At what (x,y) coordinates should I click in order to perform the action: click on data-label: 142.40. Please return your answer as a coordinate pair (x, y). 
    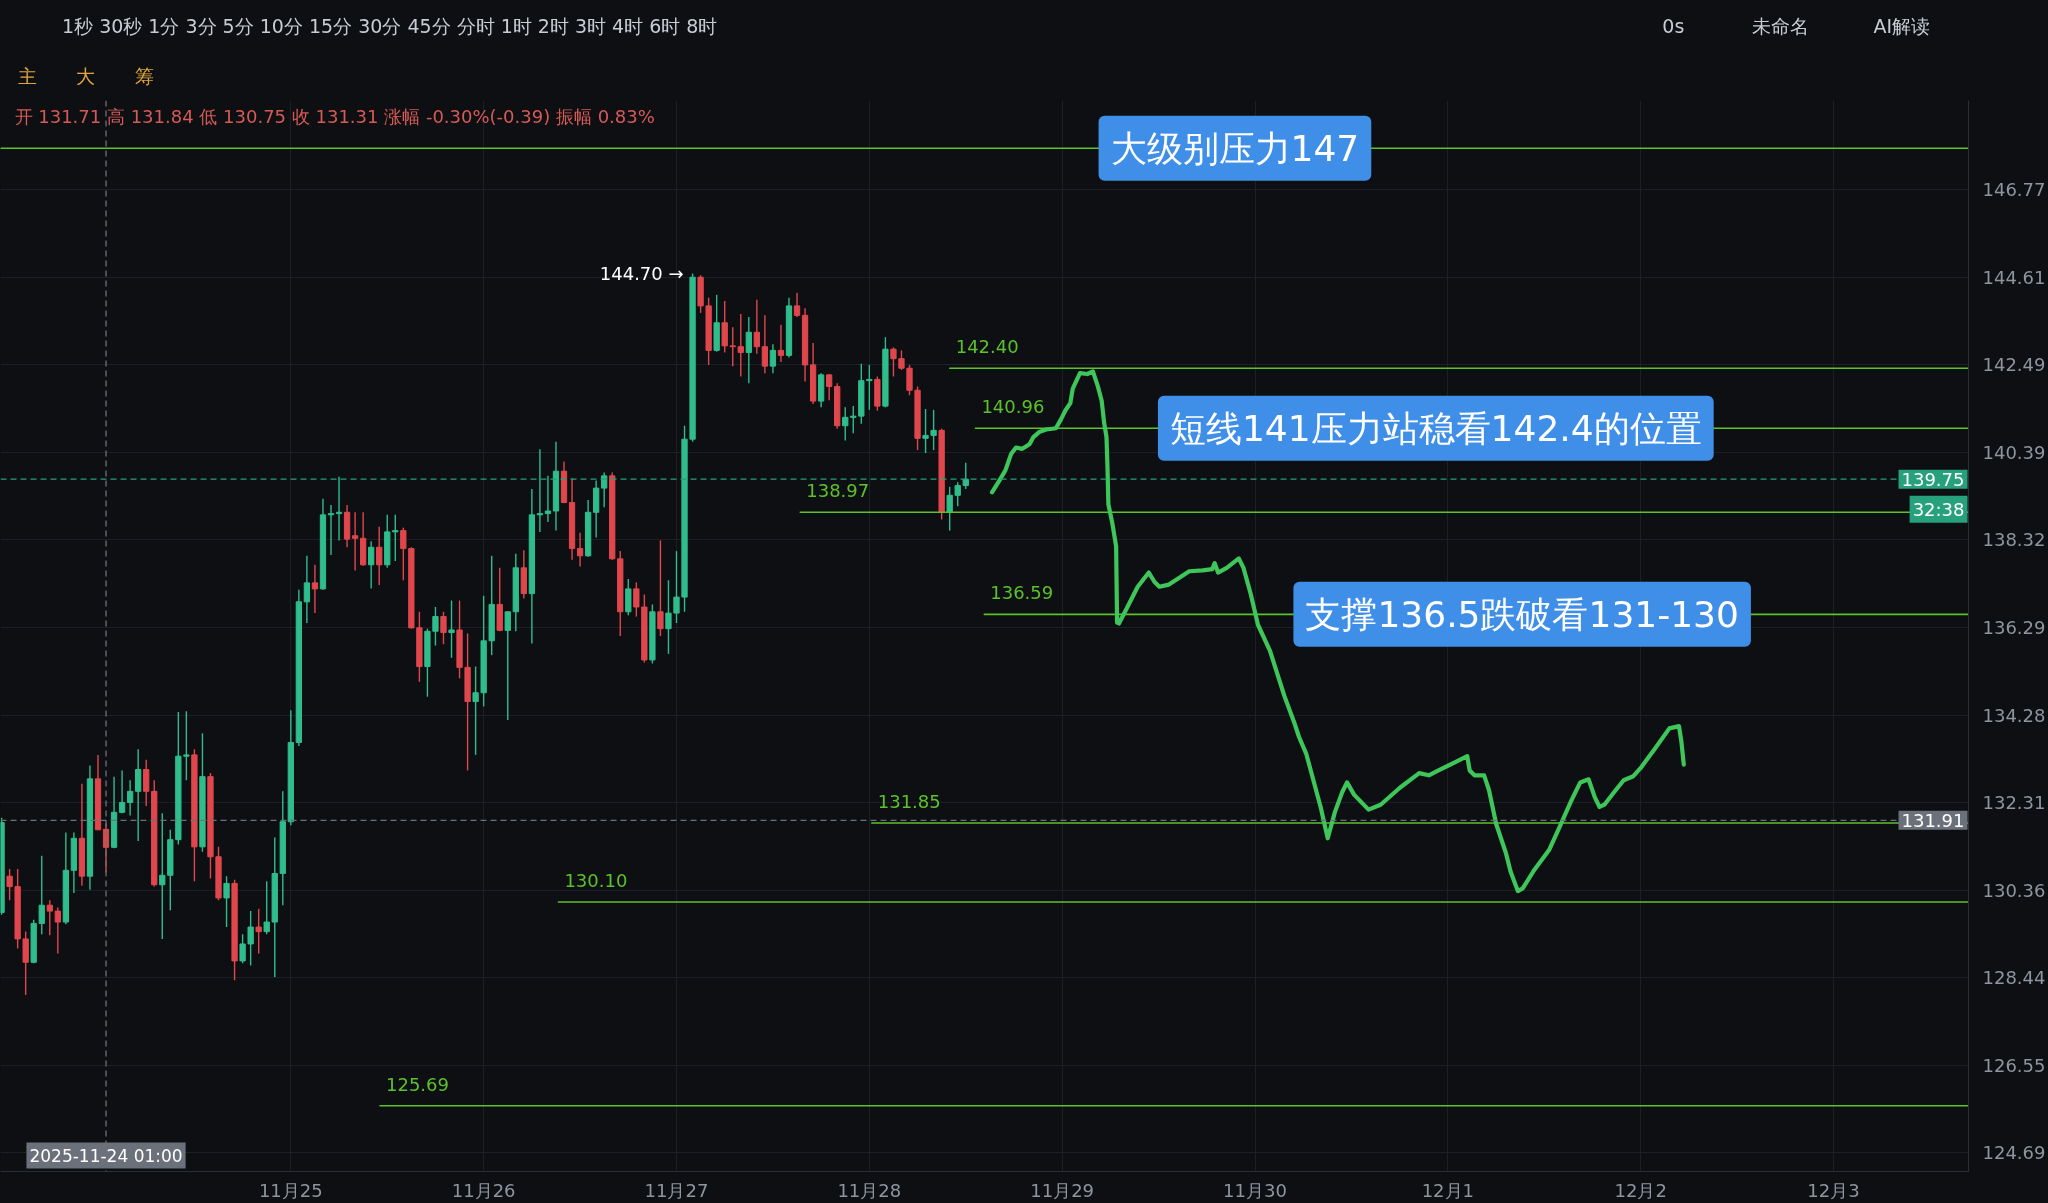
    Looking at the image, I should click on (987, 347).